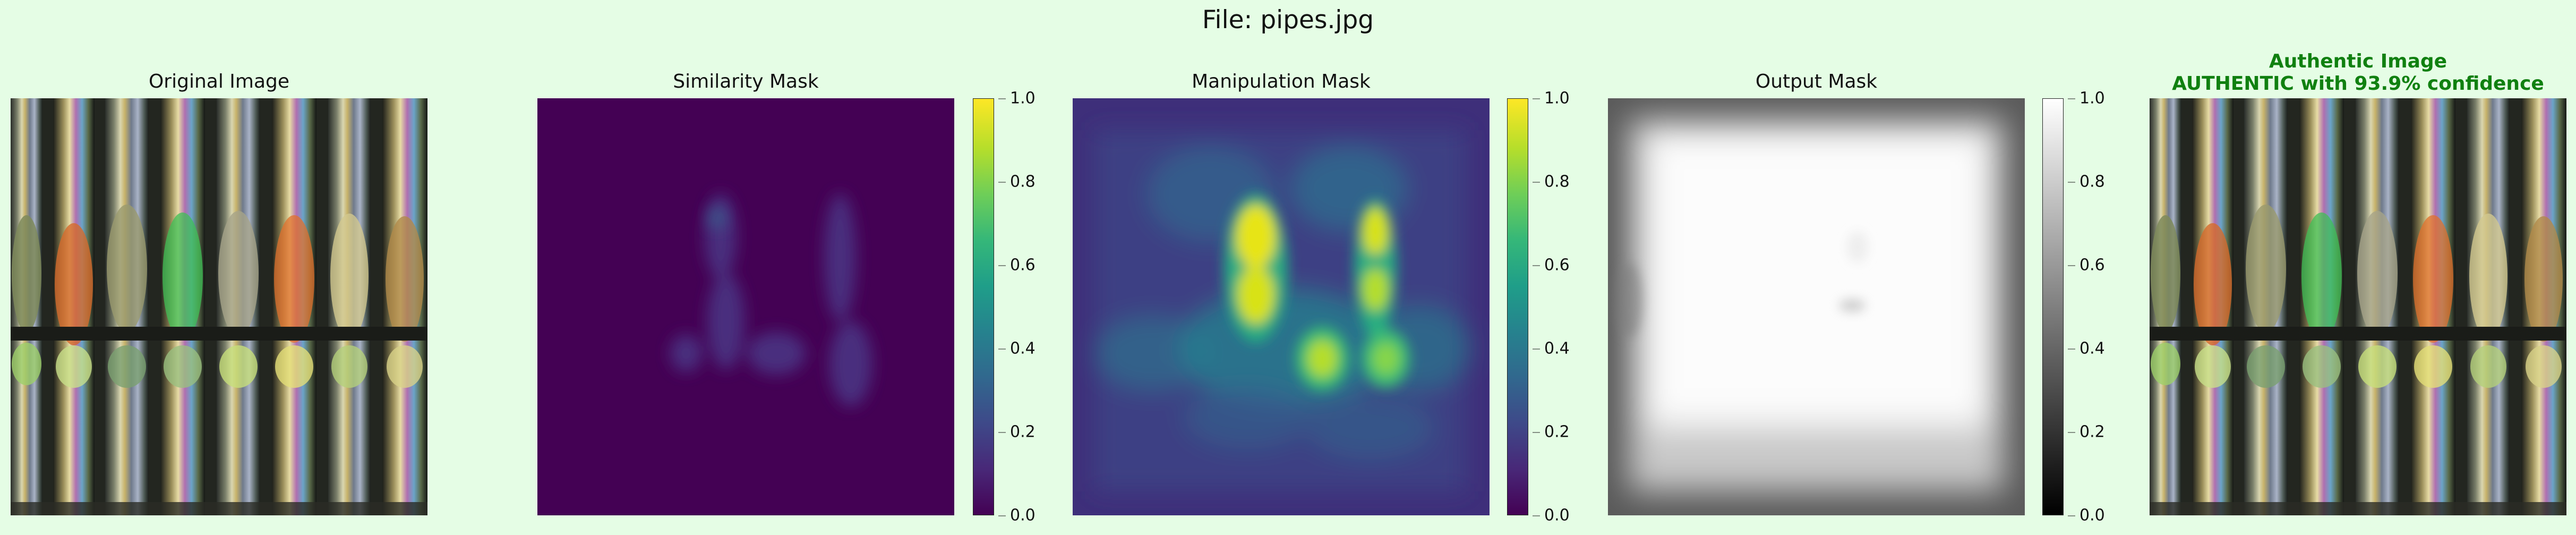 Image resolution: width=2576 pixels, height=535 pixels. I want to click on output-tick-4: 0.8, so click(2086, 181).